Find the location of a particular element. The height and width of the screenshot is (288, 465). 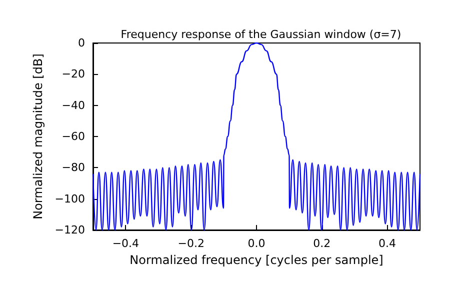

x-tick-label: 0.2 is located at coordinates (322, 243).